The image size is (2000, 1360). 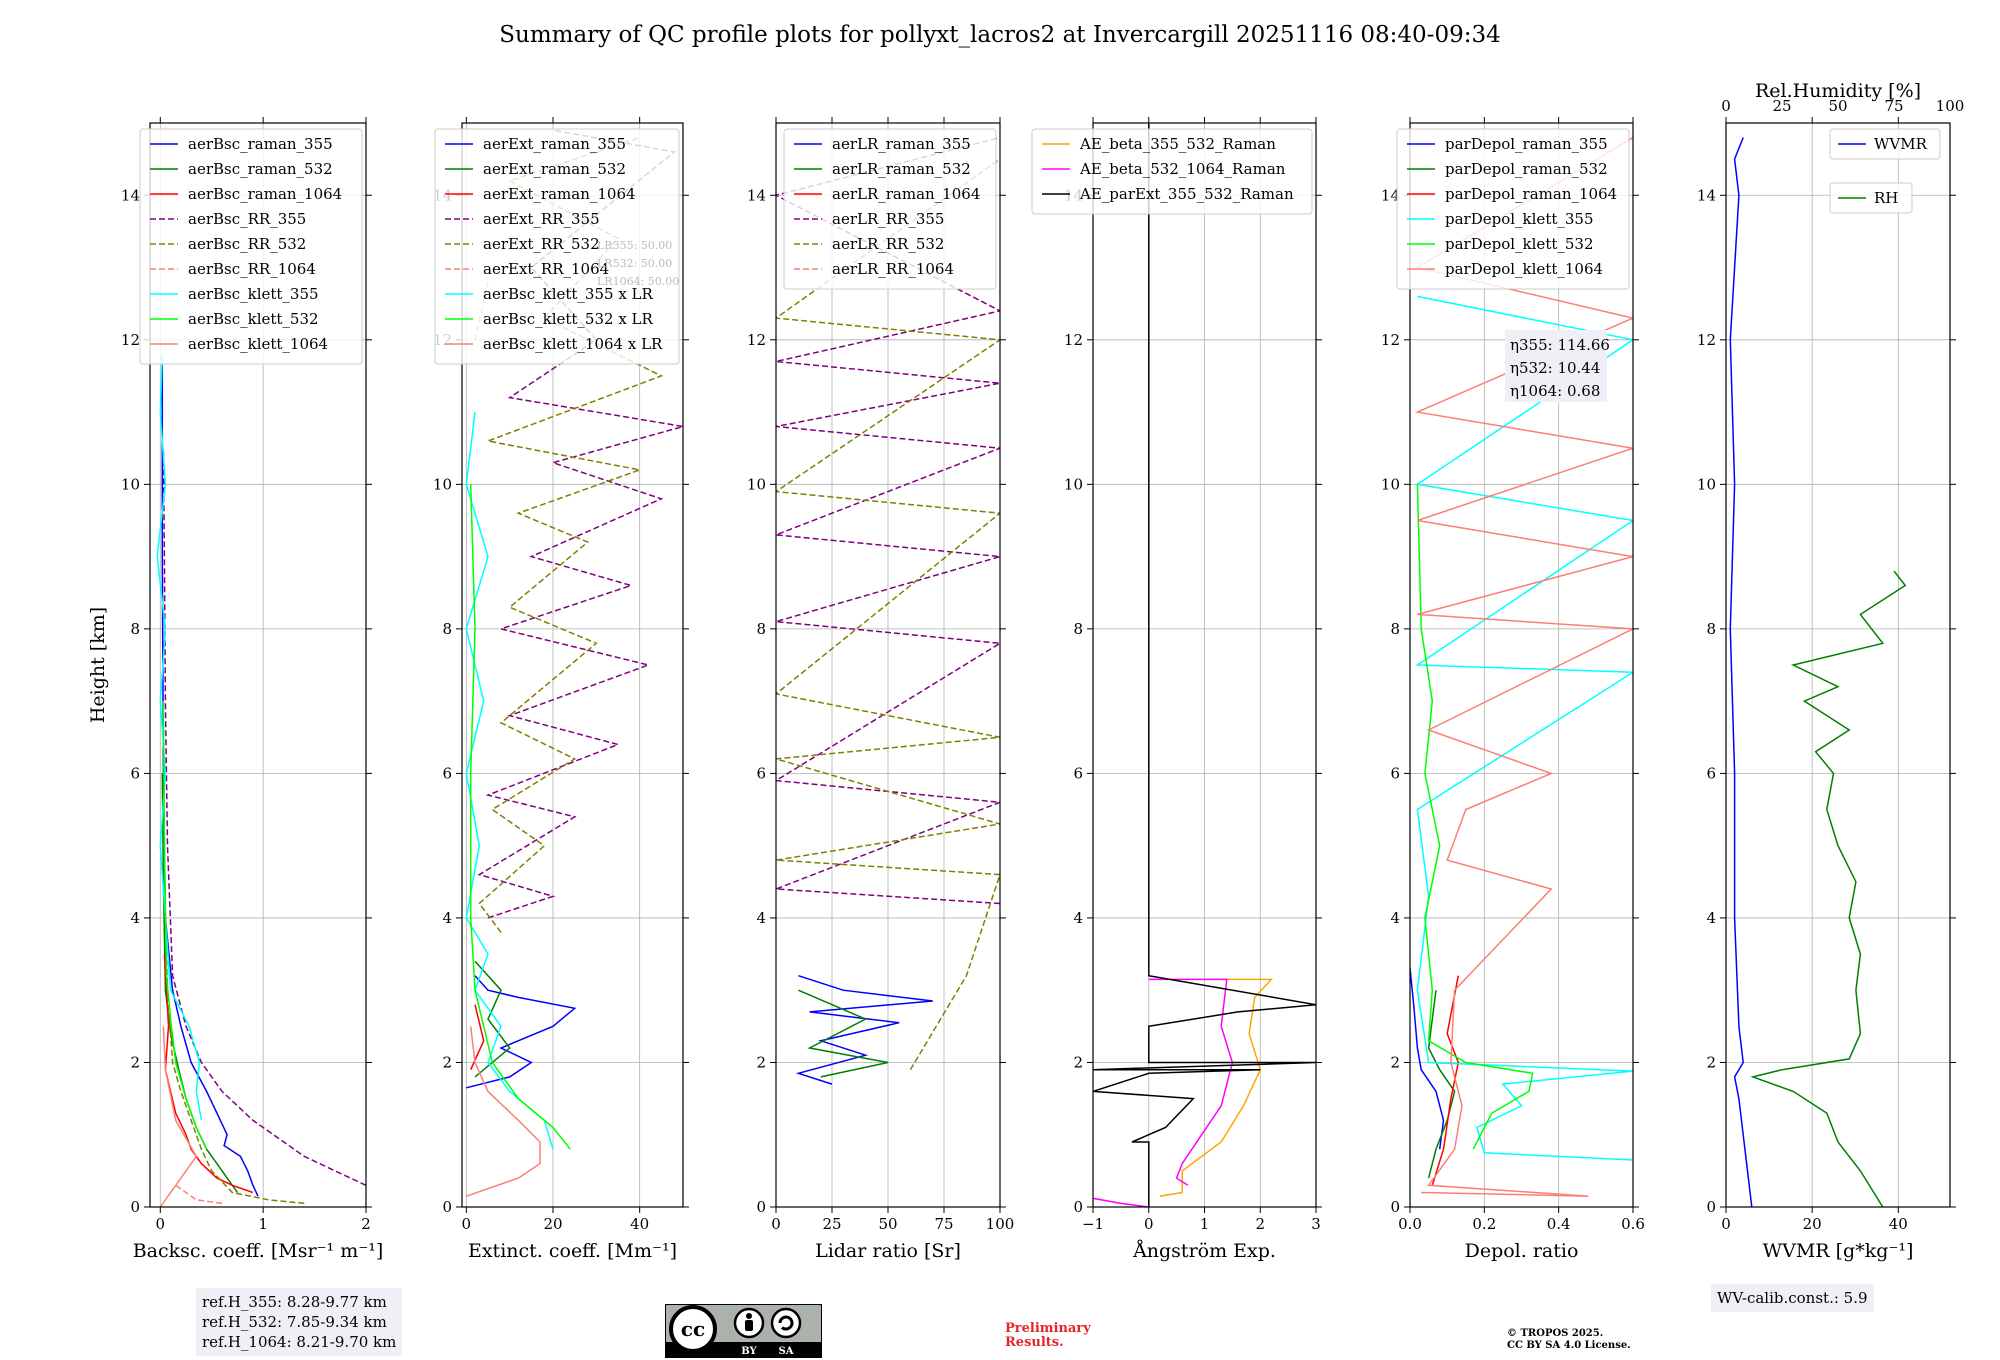 I want to click on copyright-line-2: CC BY SA 4.0 License., so click(x=1569, y=1345).